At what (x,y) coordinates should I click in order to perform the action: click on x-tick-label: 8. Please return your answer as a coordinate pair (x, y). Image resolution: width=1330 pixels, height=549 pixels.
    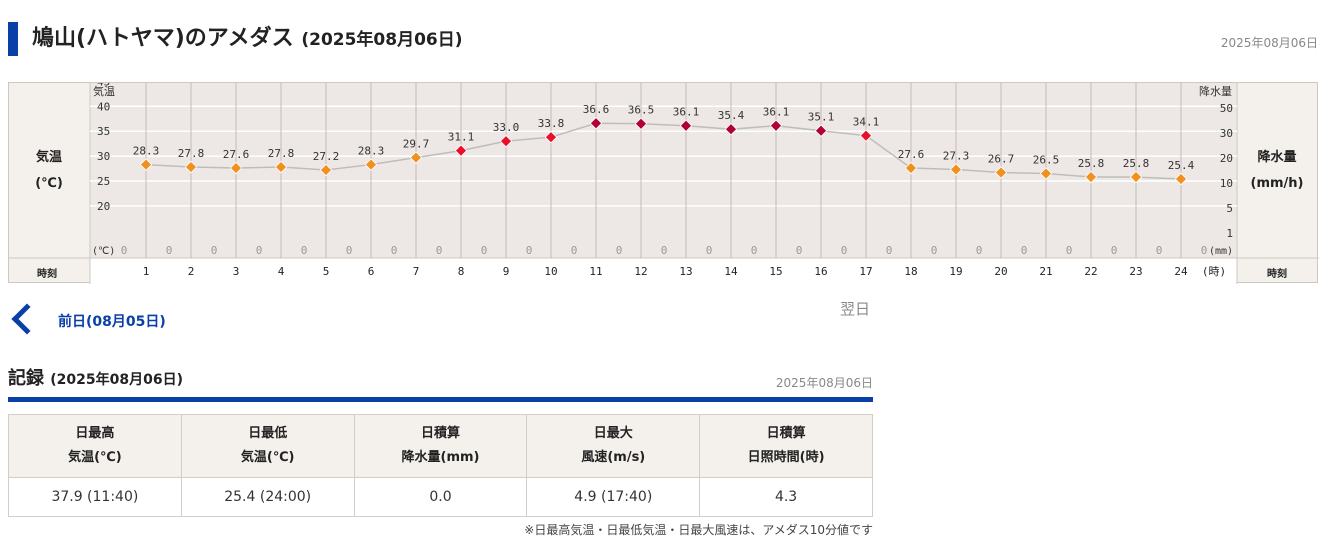
    Looking at the image, I should click on (461, 271).